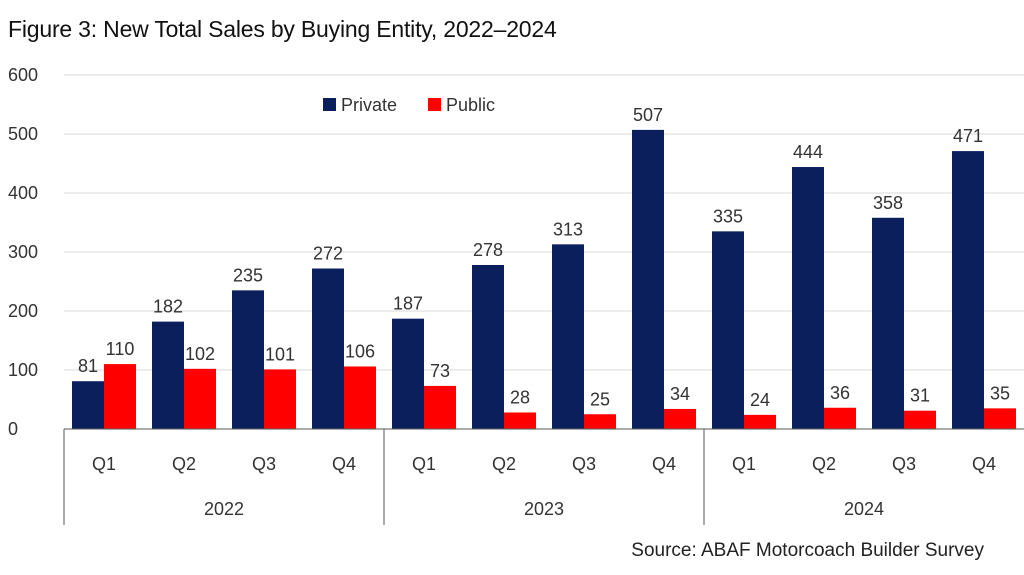 The height and width of the screenshot is (575, 1024). What do you see at coordinates (1000, 393) in the screenshot?
I see `data-label: 35` at bounding box center [1000, 393].